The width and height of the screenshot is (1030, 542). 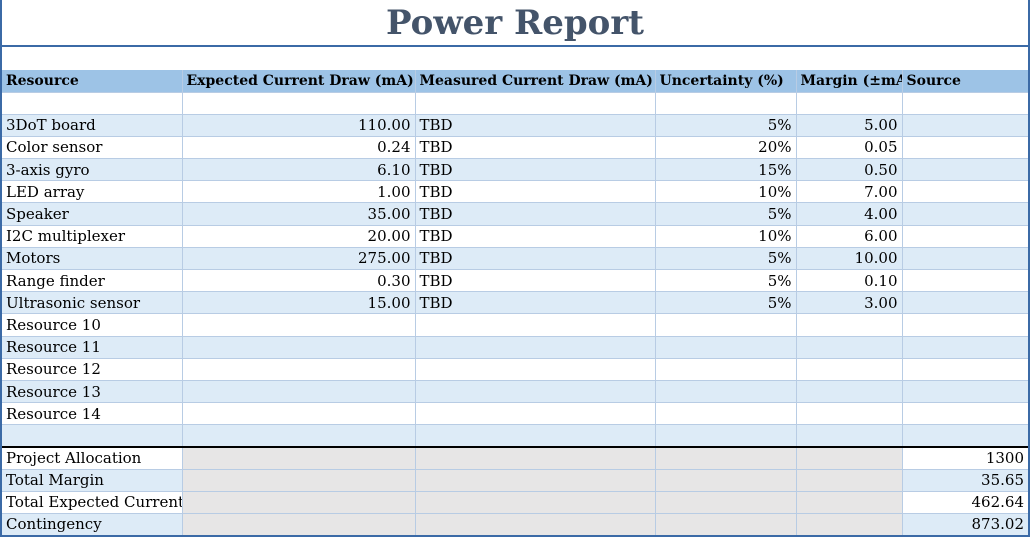 What do you see at coordinates (726, 148) in the screenshot?
I see `table-cell: 20%` at bounding box center [726, 148].